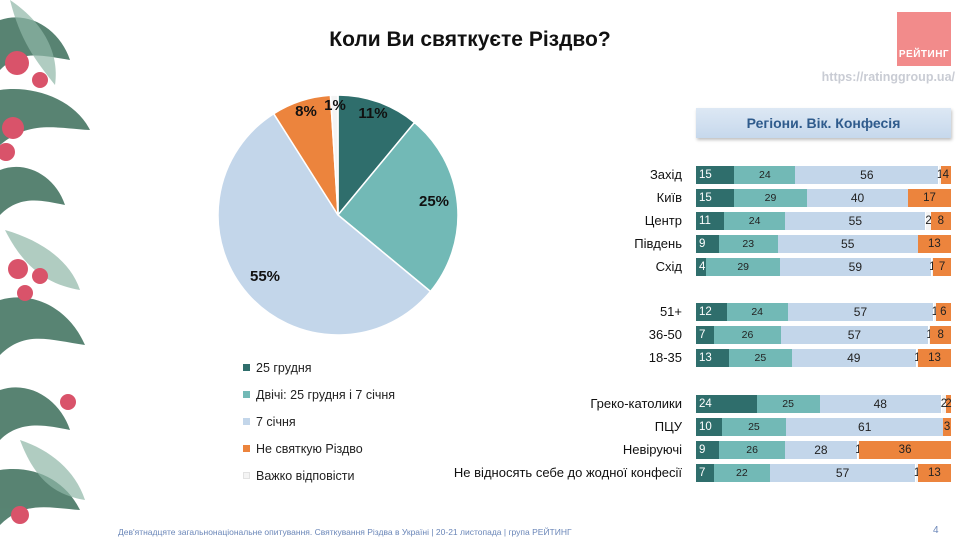  I want to click on bar-segment-jan7: 61, so click(865, 427).